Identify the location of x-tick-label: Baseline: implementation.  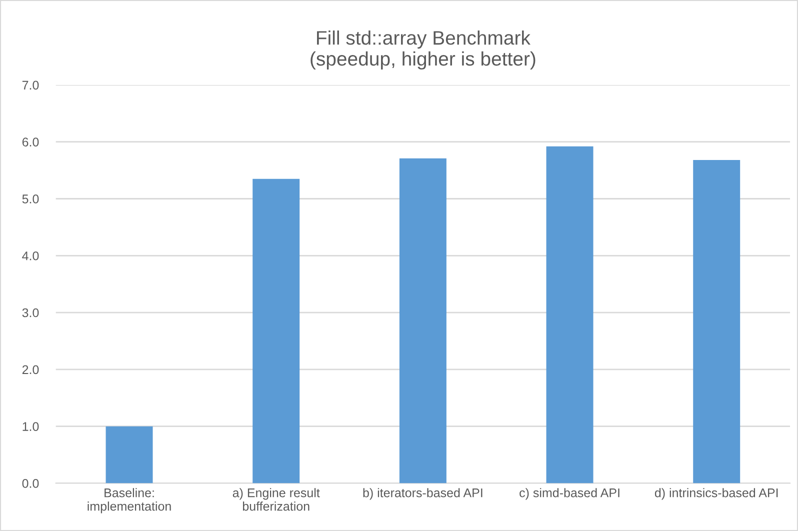
(129, 501).